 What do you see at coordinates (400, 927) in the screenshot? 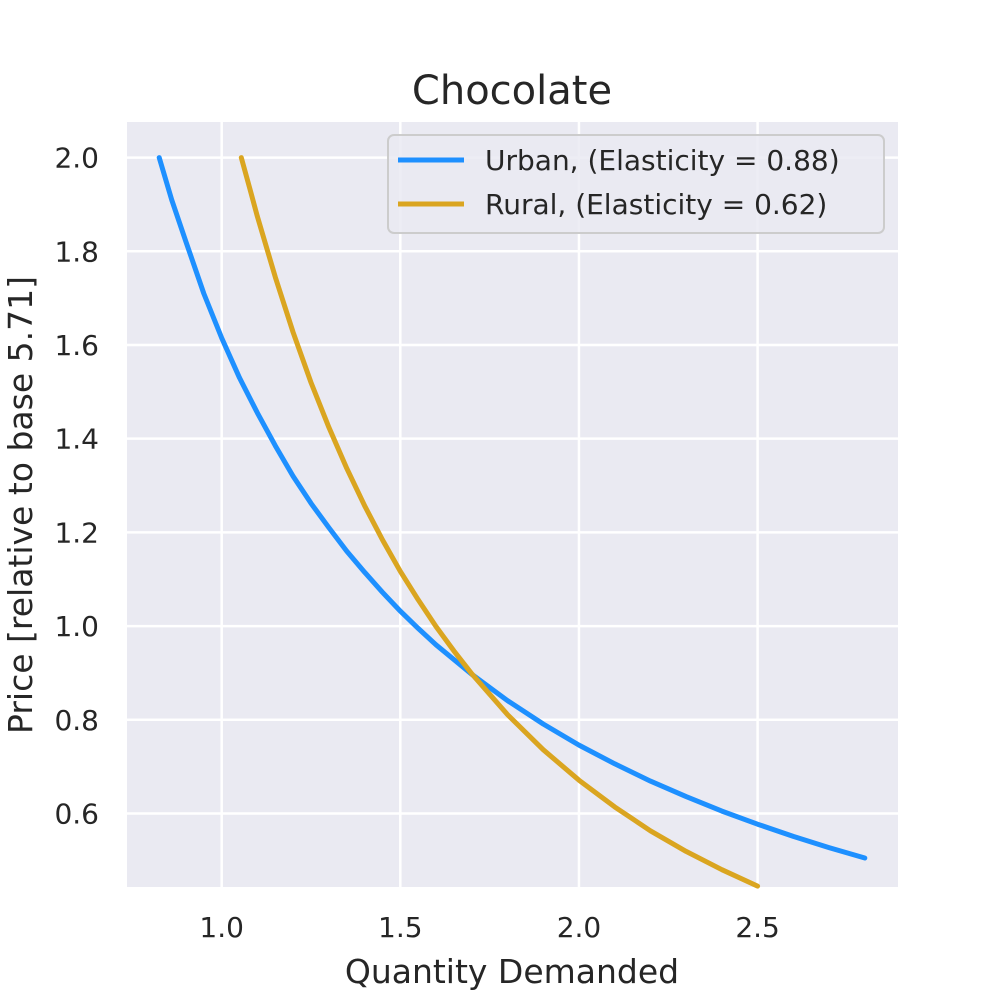
I see `x-tick-label: 1.5` at bounding box center [400, 927].